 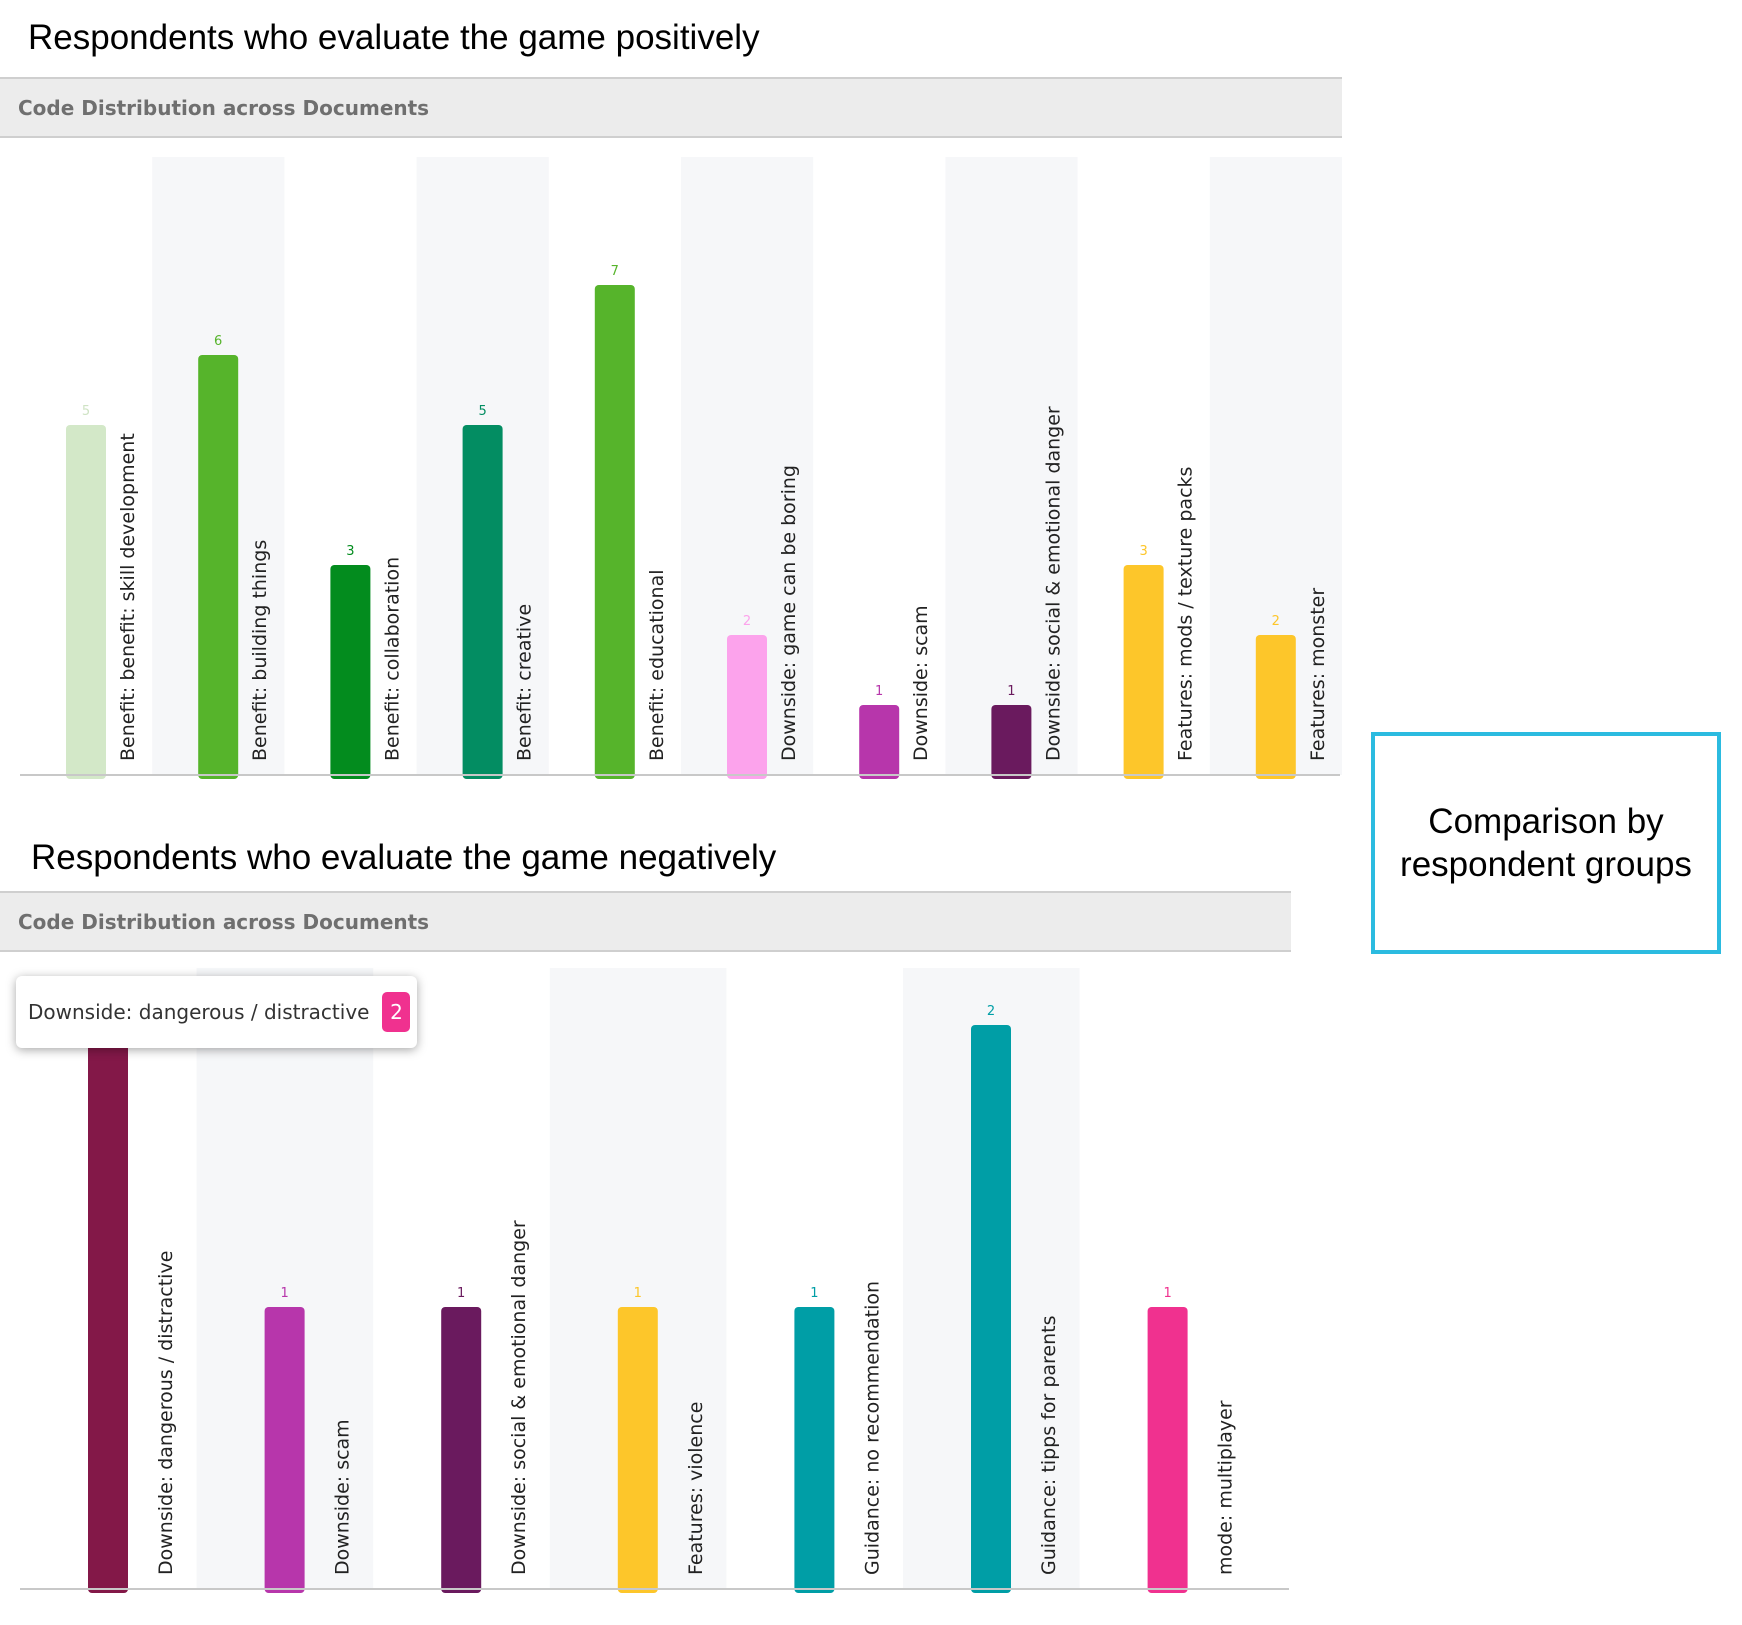 I want to click on tooltip-value-badge: 2, so click(x=396, y=1012).